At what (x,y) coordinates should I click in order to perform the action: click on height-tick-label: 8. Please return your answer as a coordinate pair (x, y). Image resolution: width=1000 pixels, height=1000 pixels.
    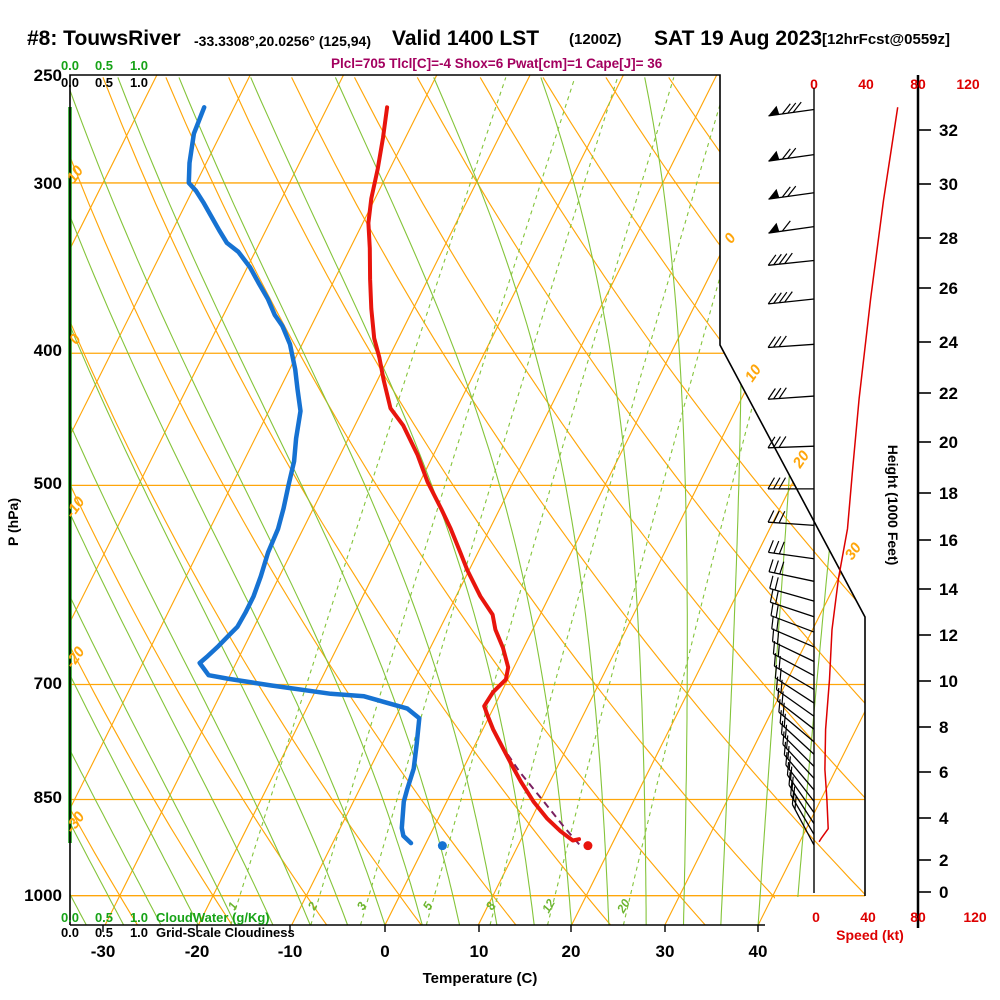
    Looking at the image, I should click on (943, 727).